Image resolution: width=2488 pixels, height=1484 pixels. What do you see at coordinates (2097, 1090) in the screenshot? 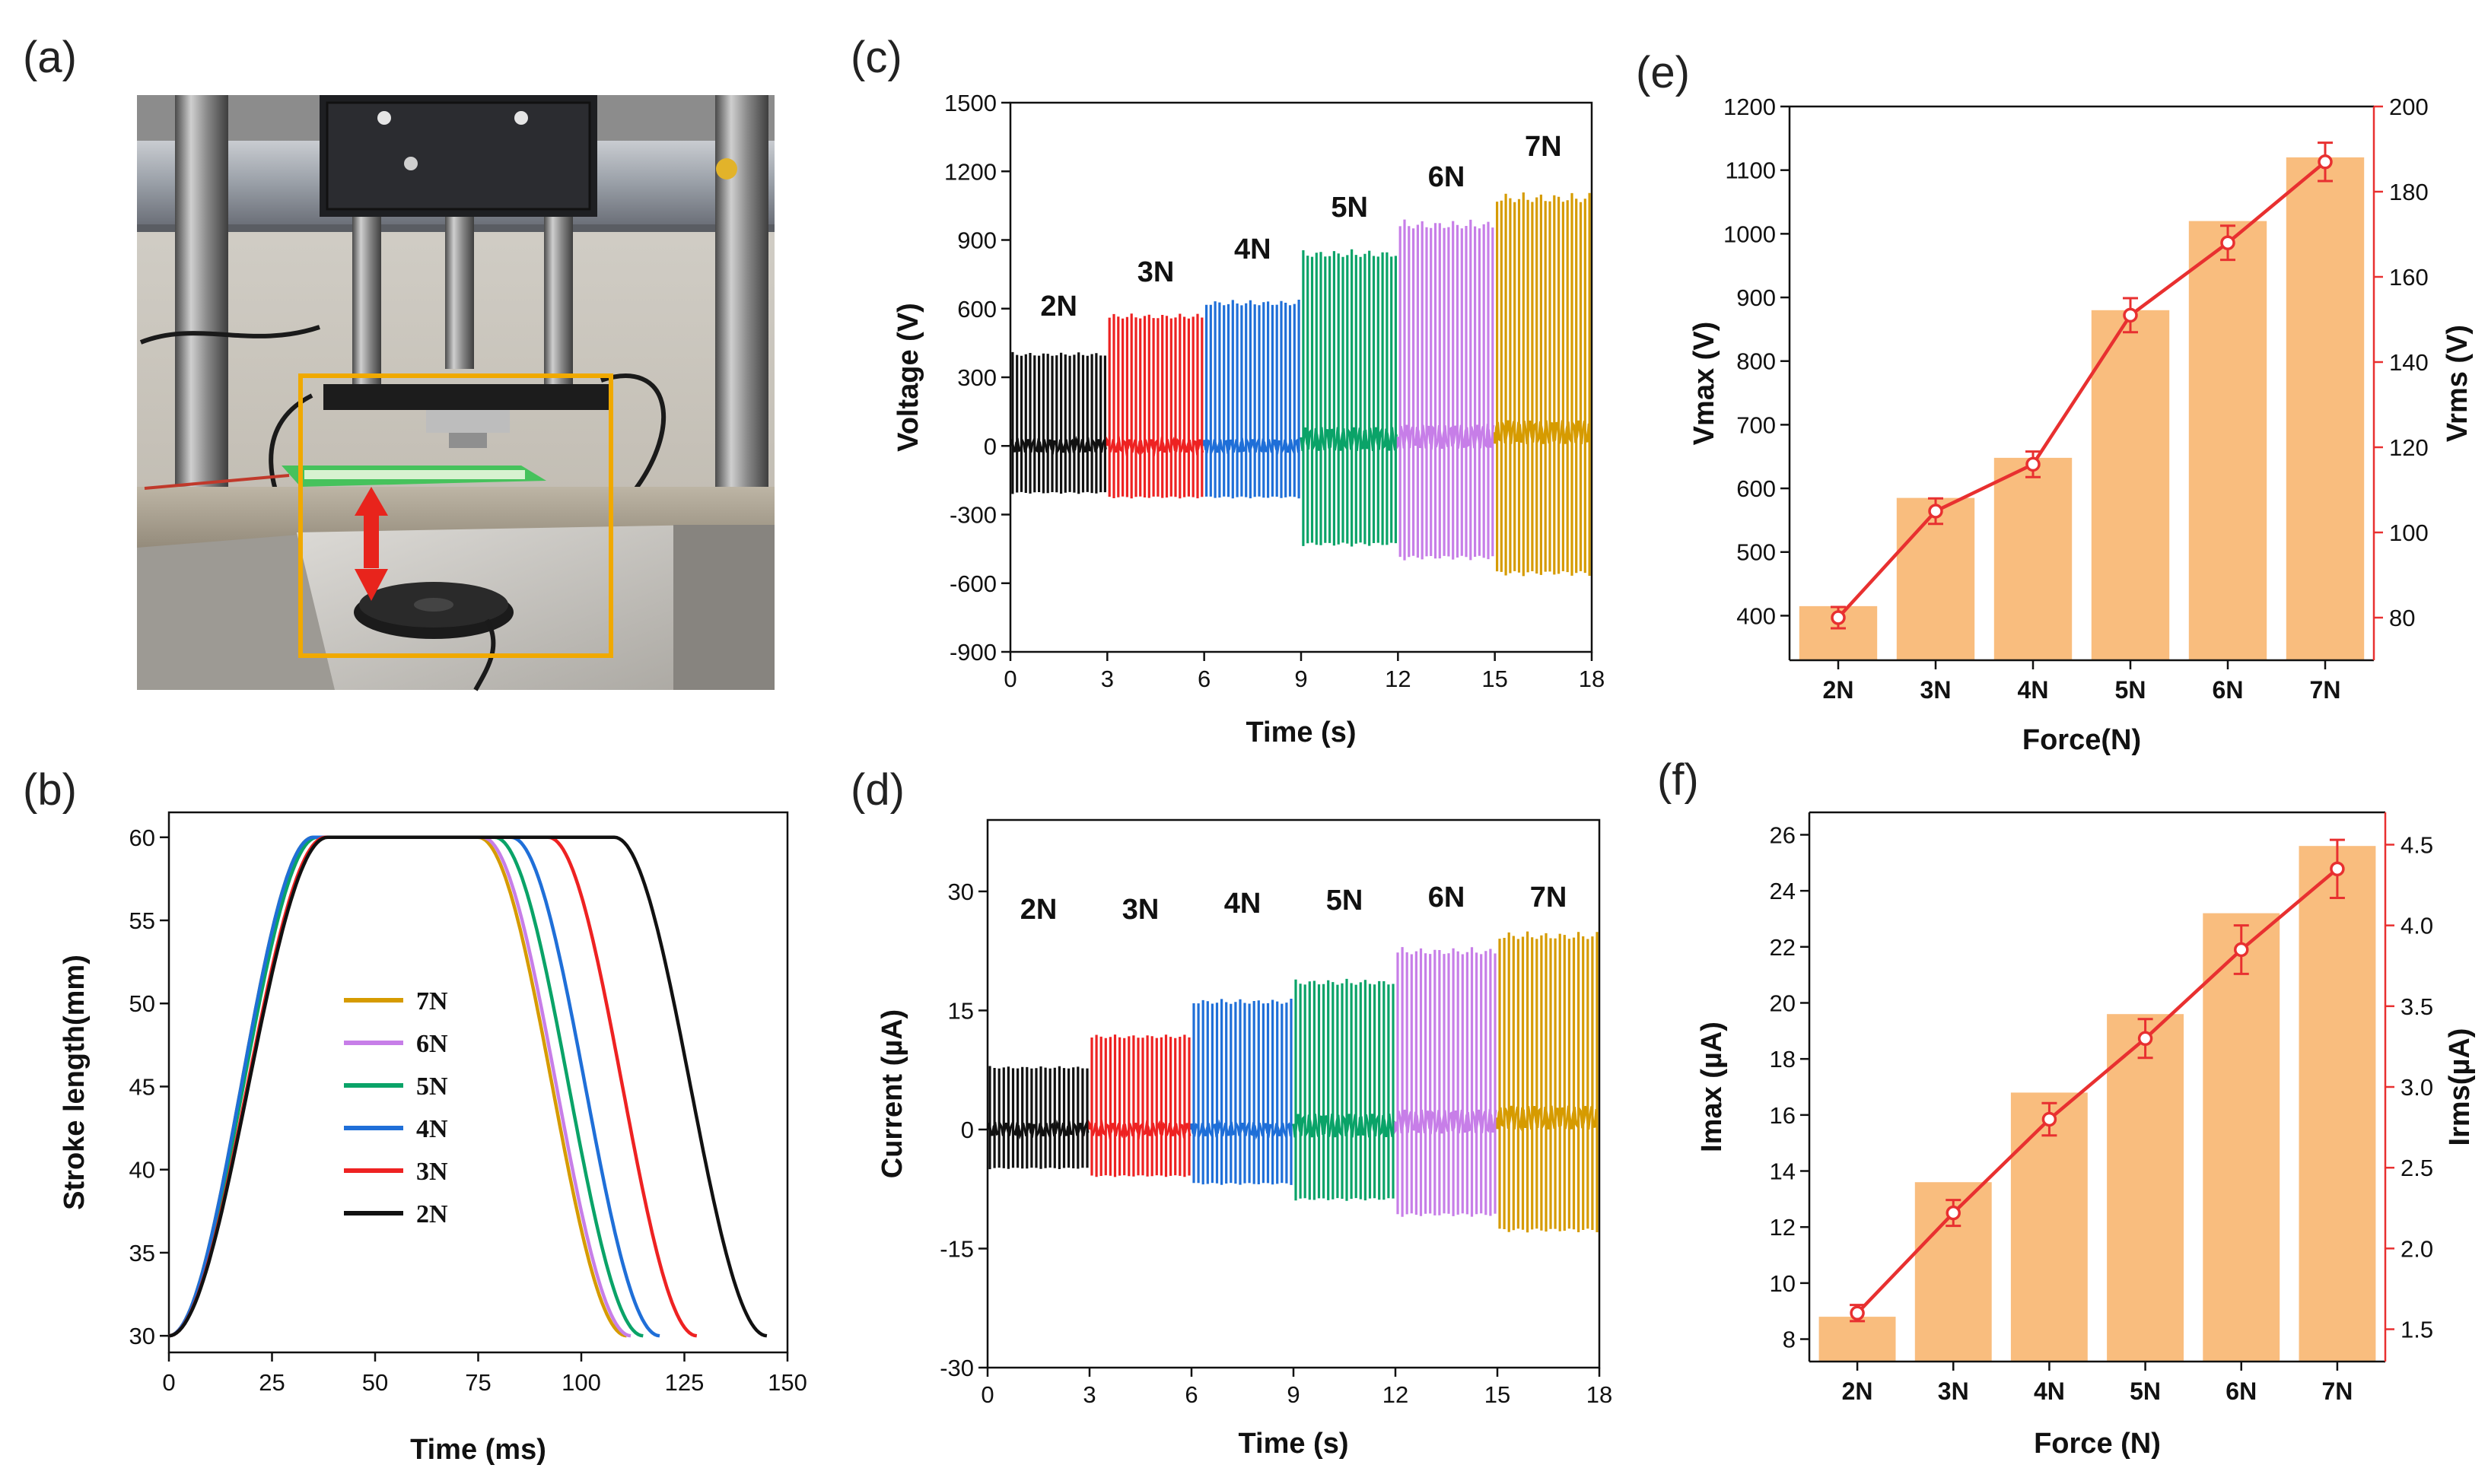
I see `series-line-Irms` at bounding box center [2097, 1090].